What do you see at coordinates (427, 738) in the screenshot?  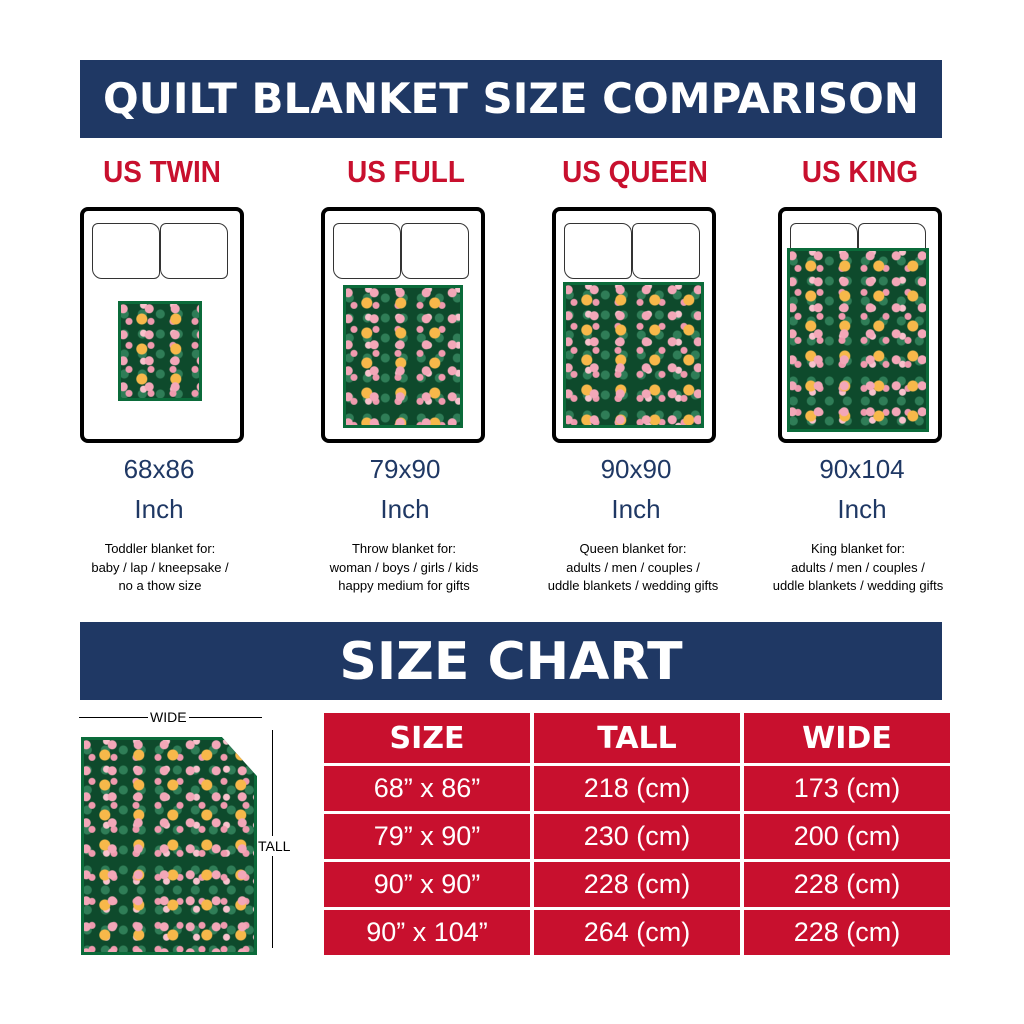 I see `header-size: SIZE` at bounding box center [427, 738].